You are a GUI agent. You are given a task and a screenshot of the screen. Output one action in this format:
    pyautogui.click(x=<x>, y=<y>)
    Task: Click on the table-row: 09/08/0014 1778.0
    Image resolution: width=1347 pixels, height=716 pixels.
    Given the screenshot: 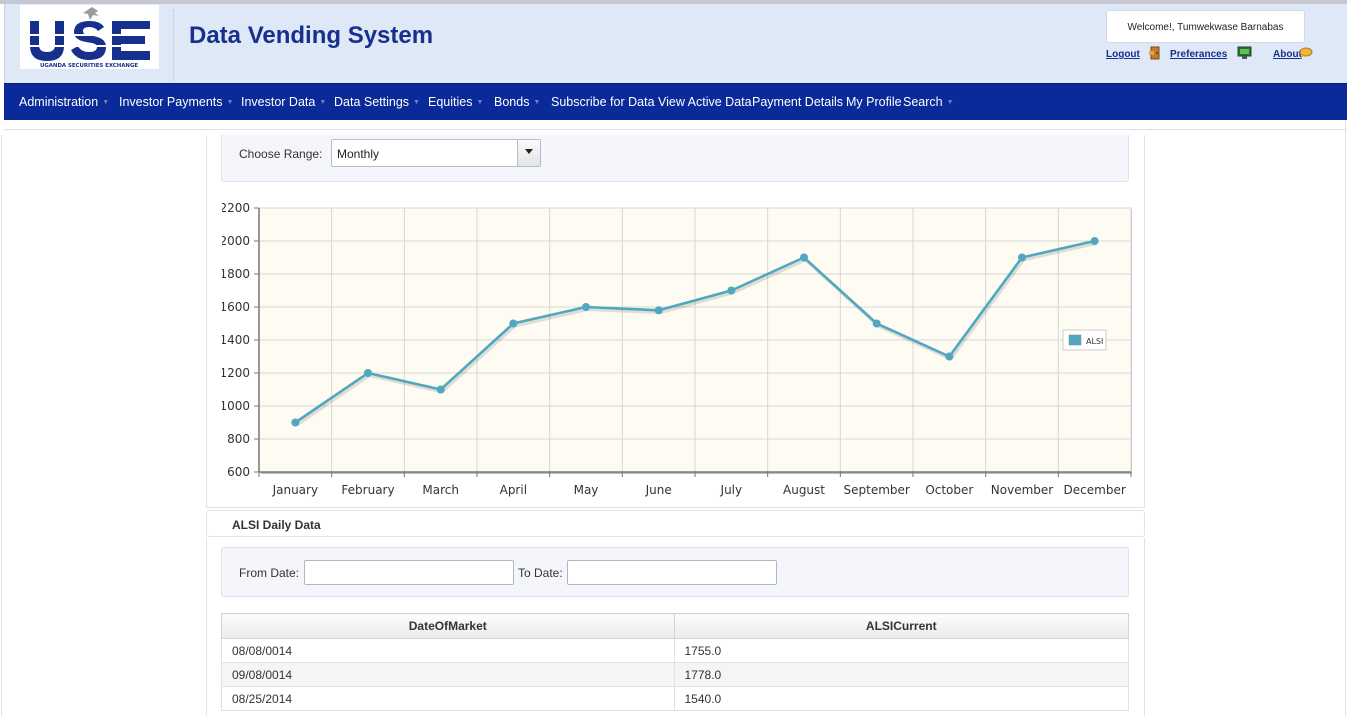 What is the action you would take?
    pyautogui.click(x=675, y=674)
    